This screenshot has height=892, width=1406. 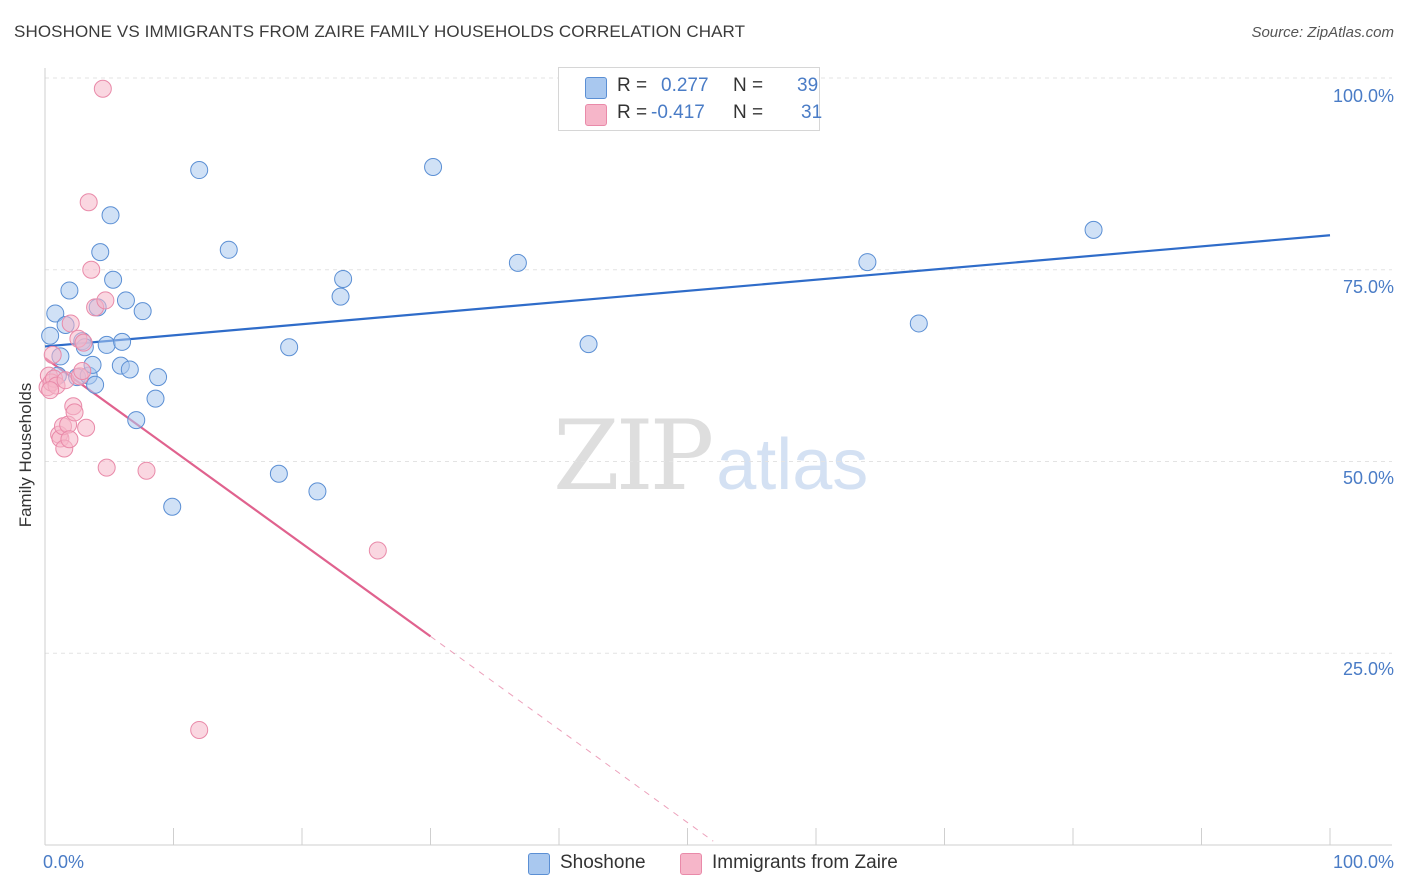 What do you see at coordinates (805, 862) in the screenshot?
I see `bottom-legend-label: Immigrants from Zaire` at bounding box center [805, 862].